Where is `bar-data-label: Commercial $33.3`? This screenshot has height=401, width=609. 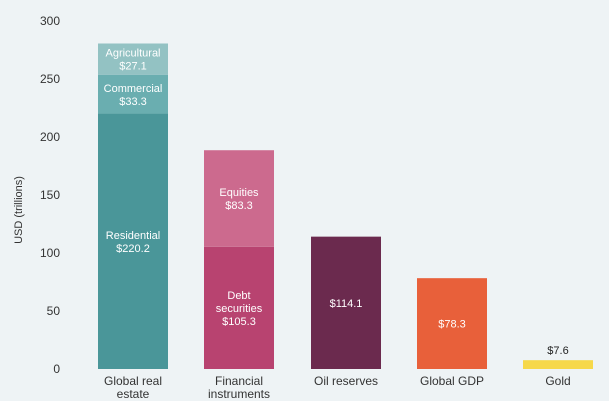 bar-data-label: Commercial $33.3 is located at coordinates (133, 95).